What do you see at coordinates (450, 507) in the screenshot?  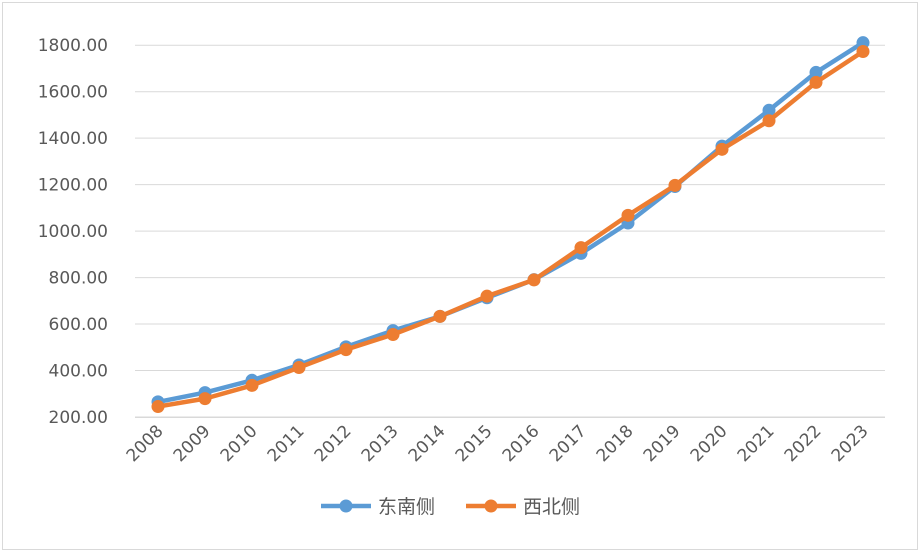 I see `legend: 东南侧 西北侧` at bounding box center [450, 507].